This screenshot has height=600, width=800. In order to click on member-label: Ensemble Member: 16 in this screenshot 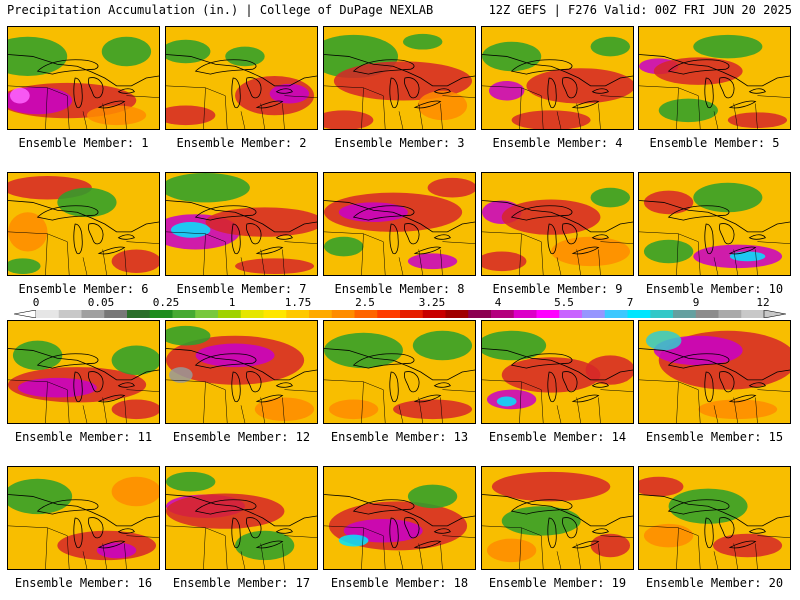, I will do `click(83, 583)`.